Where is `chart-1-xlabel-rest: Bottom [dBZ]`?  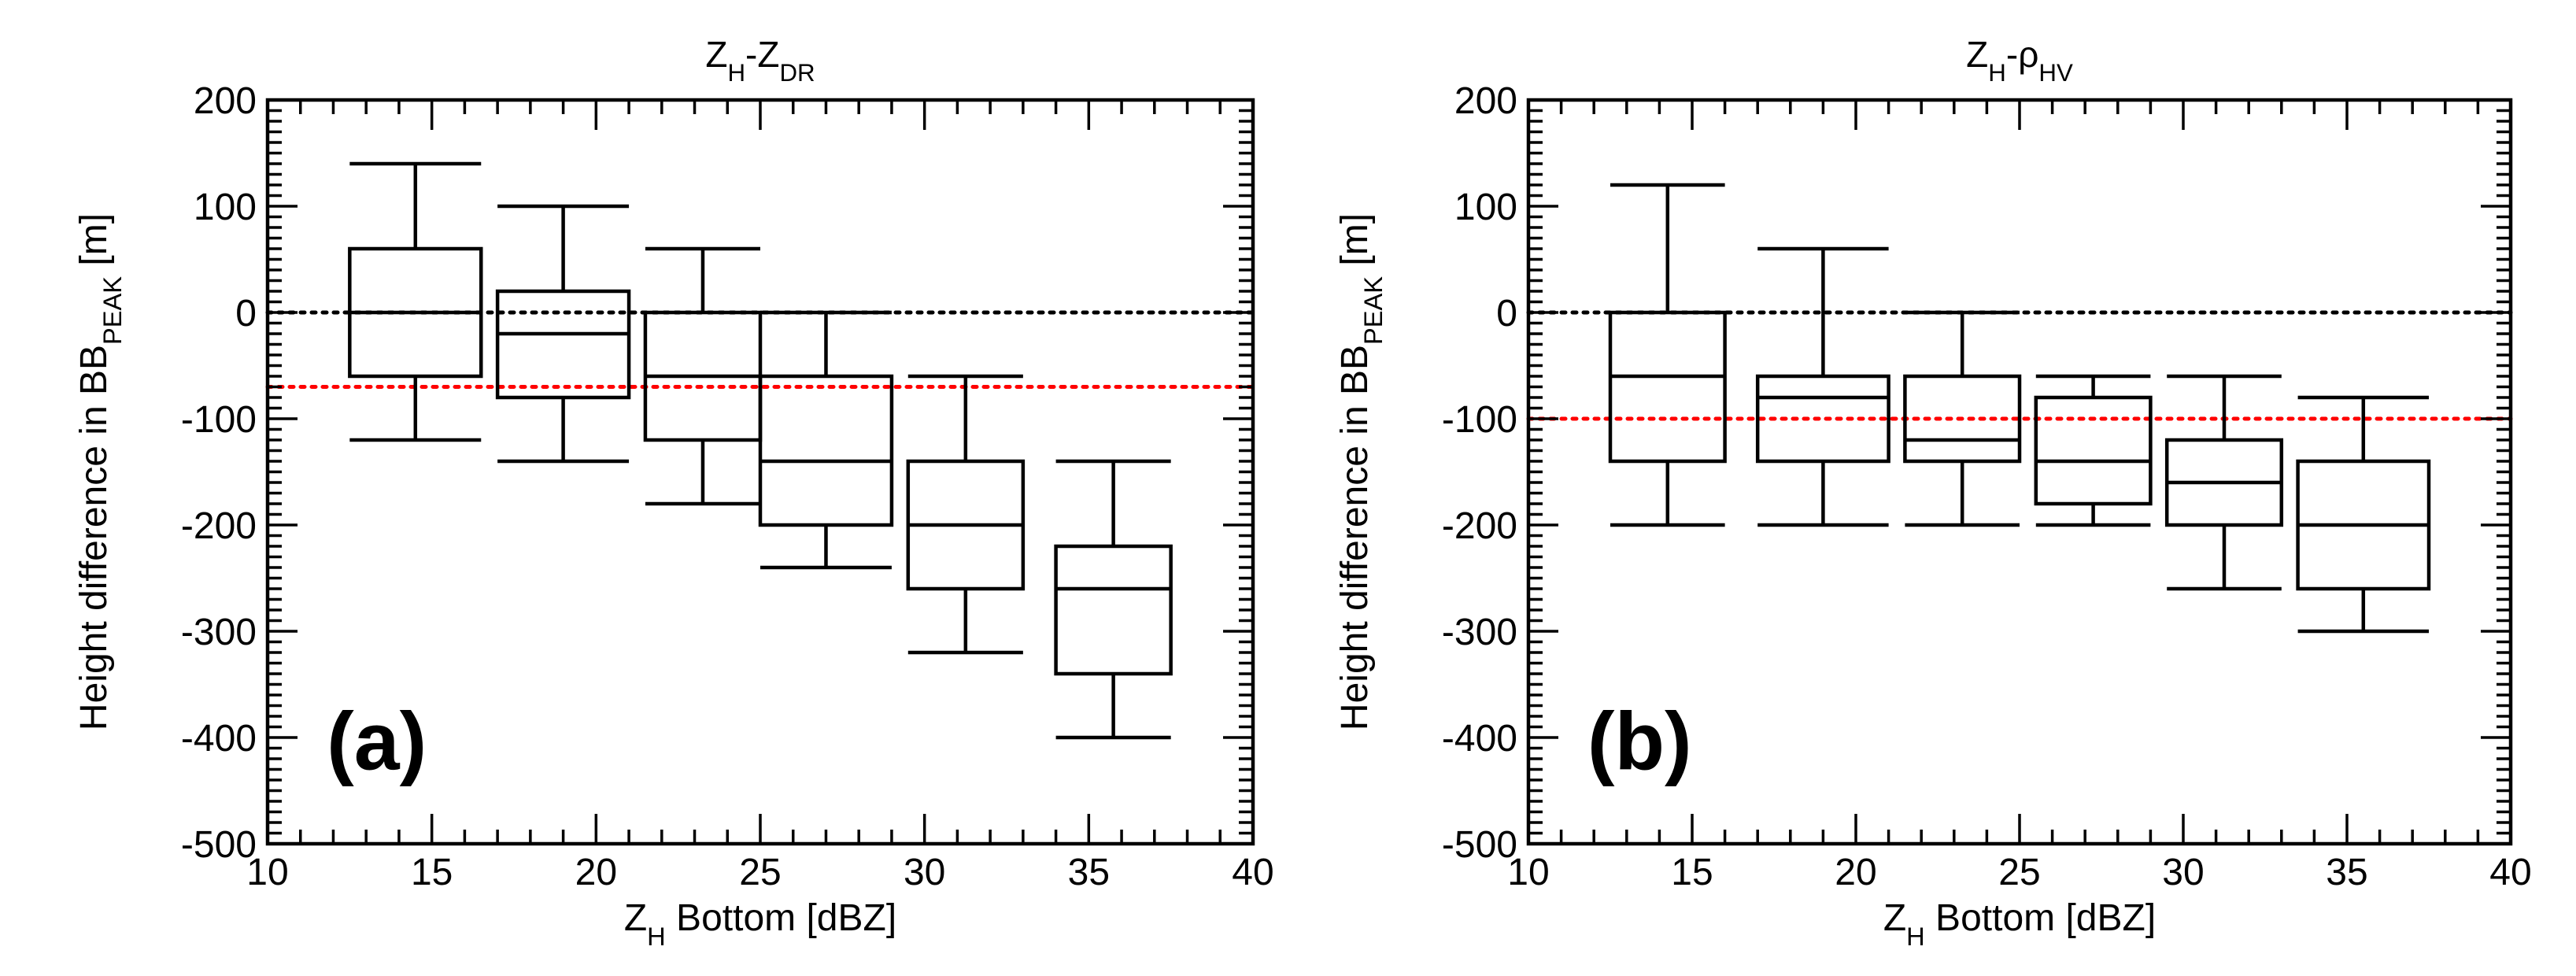
chart-1-xlabel-rest: Bottom [dBZ] is located at coordinates (2040, 918).